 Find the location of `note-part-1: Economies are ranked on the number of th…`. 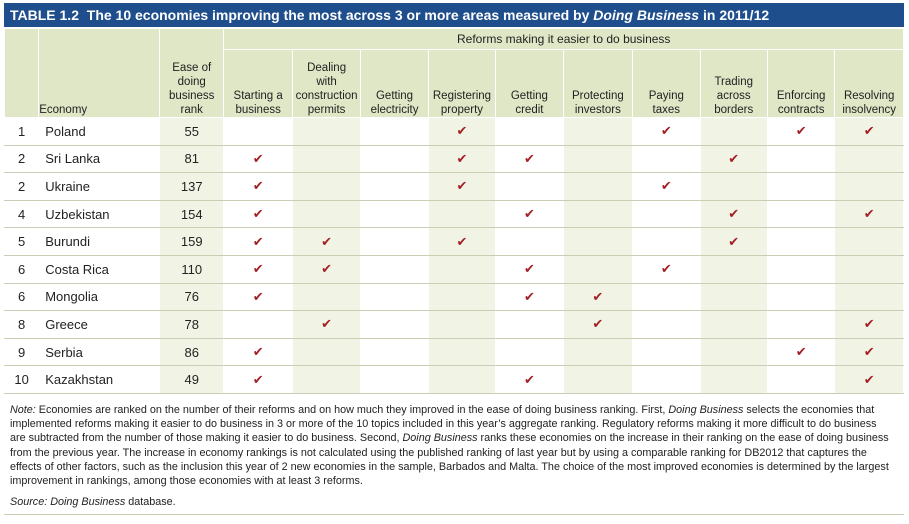

note-part-1: Economies are ranked on the number of th… is located at coordinates (352, 410).